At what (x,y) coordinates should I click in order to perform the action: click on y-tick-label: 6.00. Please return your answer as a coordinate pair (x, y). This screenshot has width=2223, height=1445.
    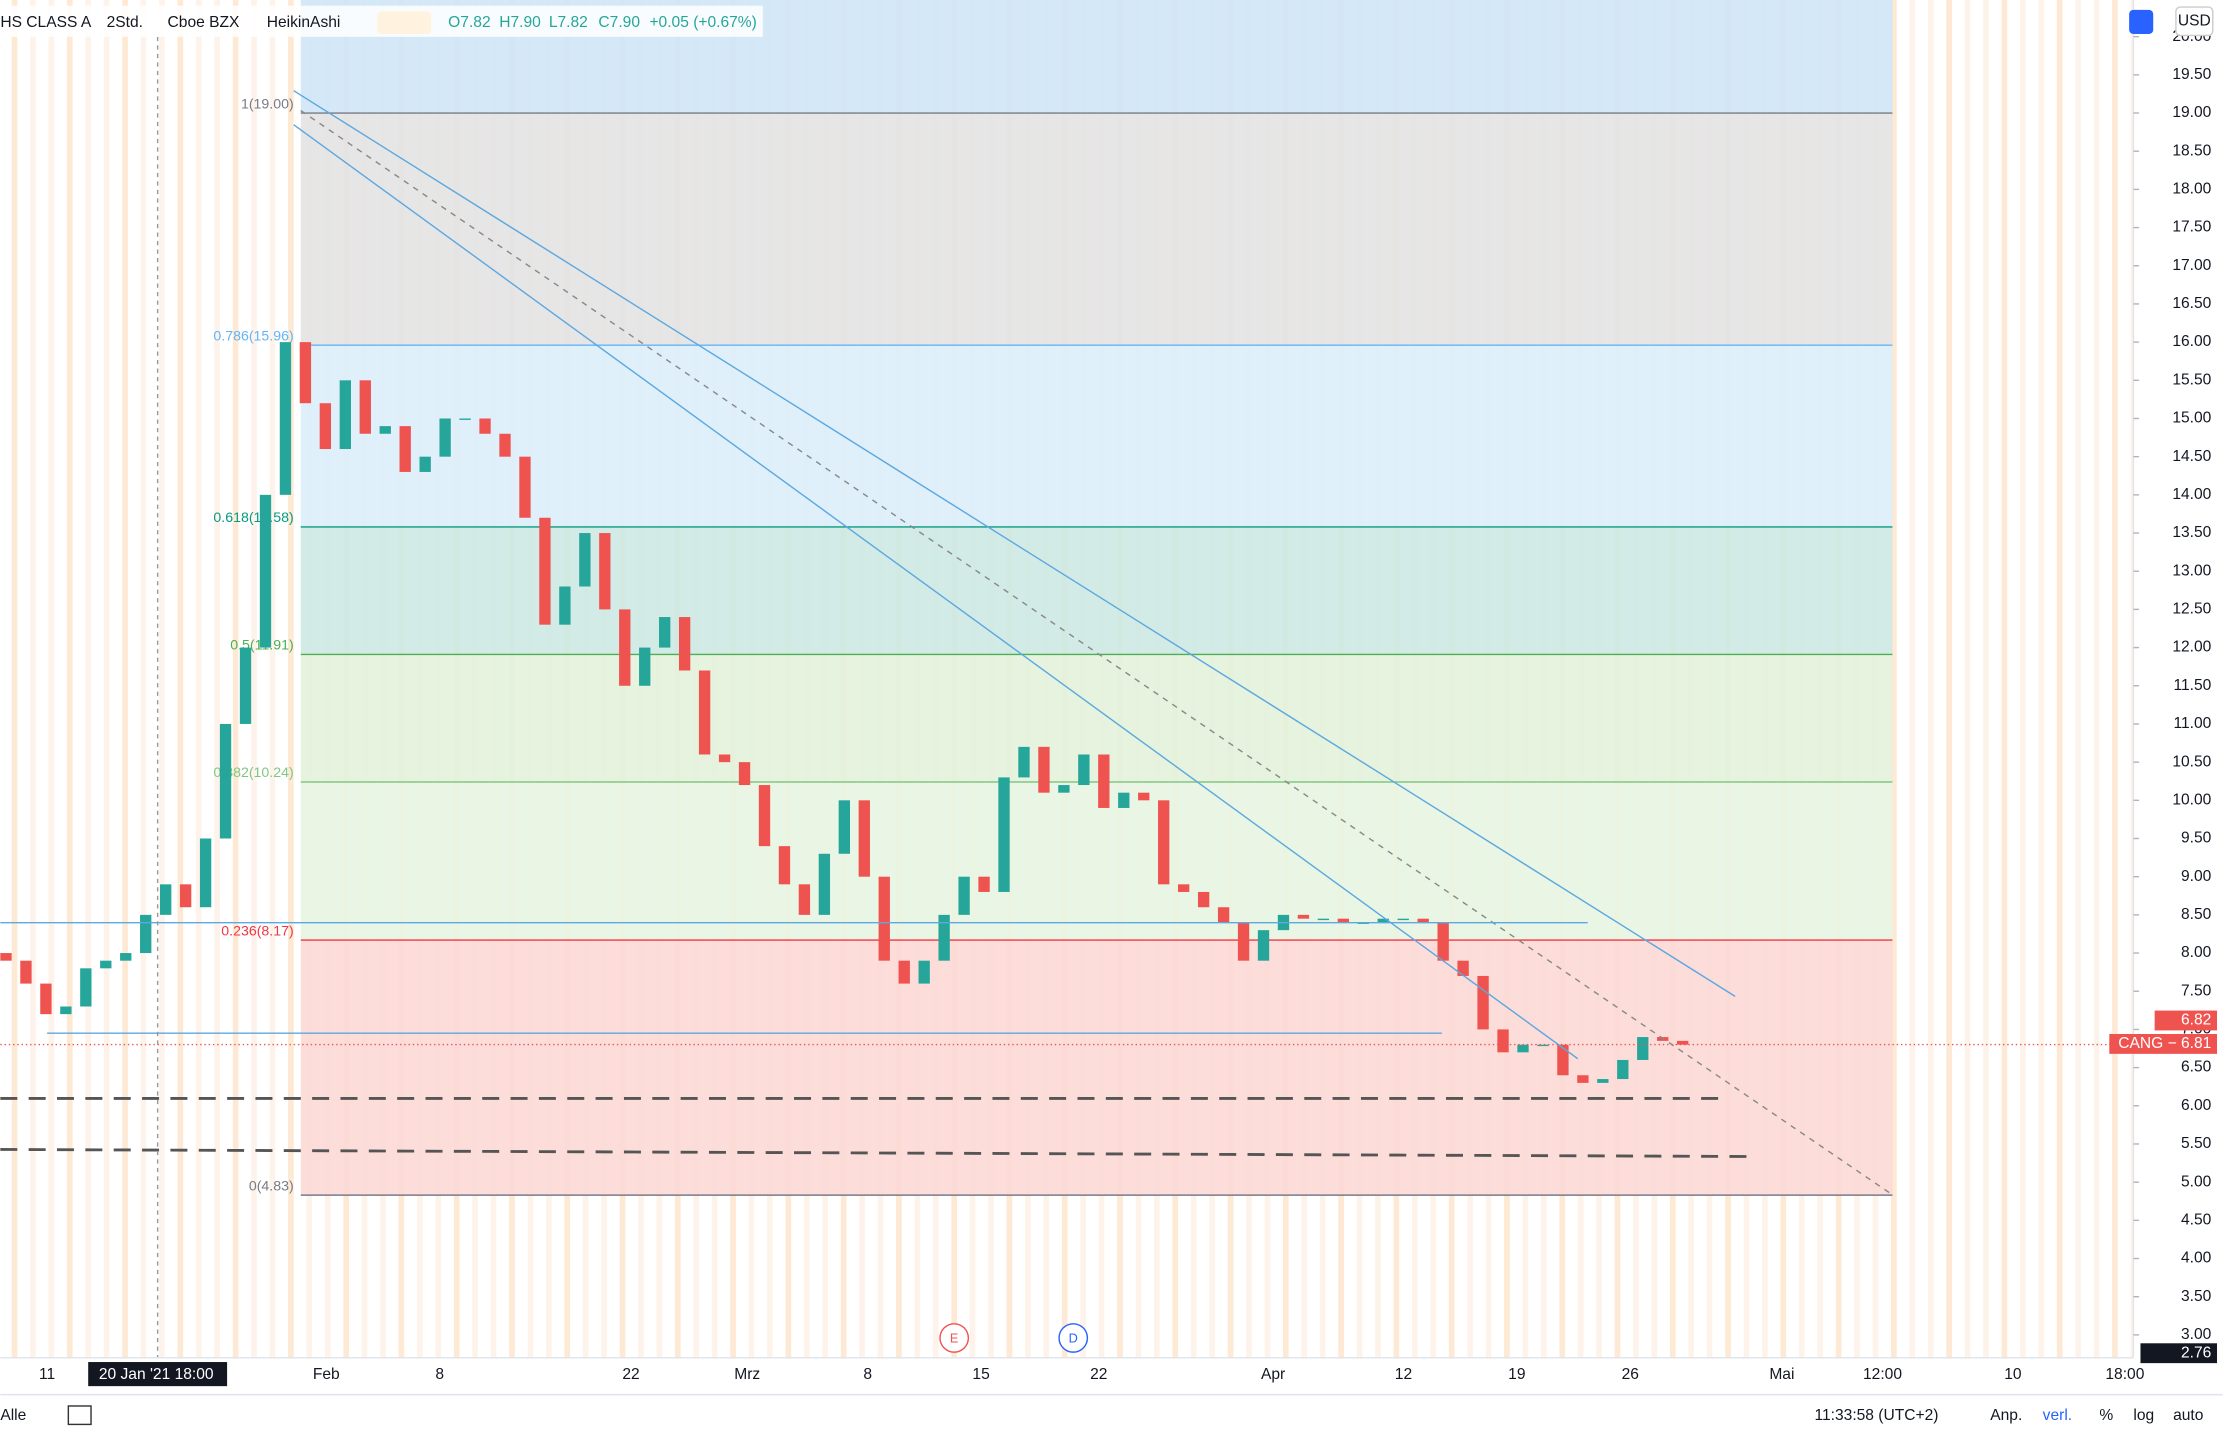
    Looking at the image, I should click on (2196, 1105).